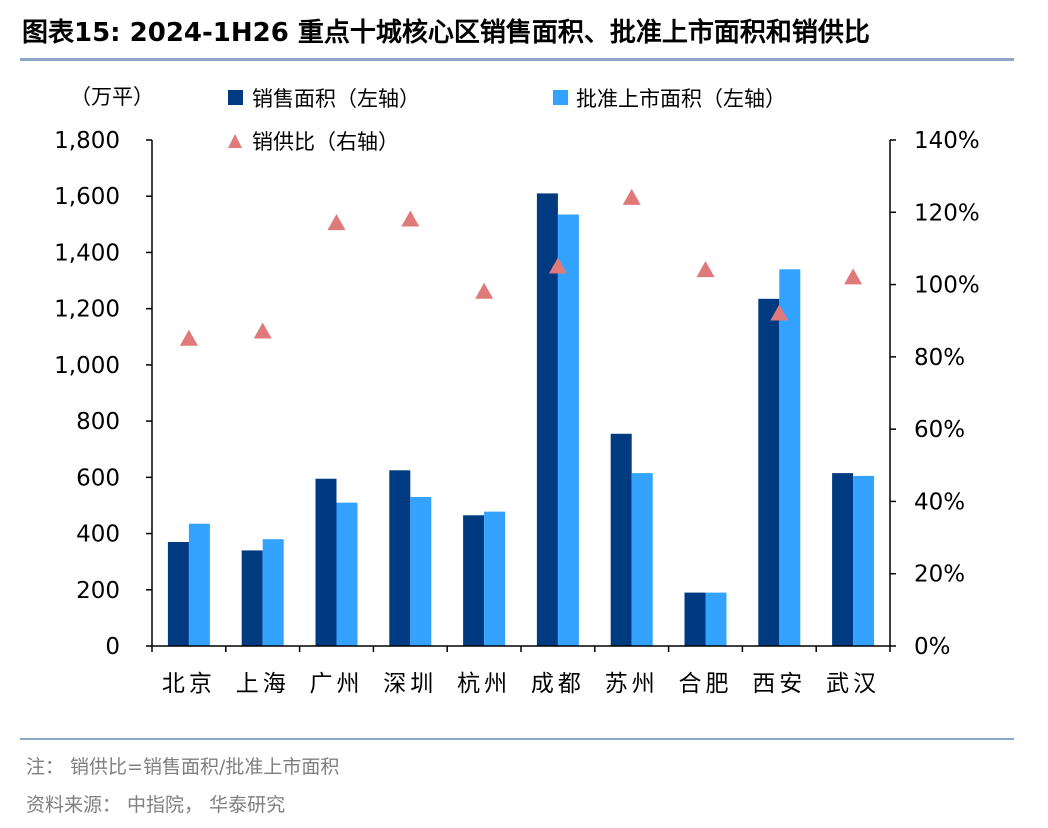 The height and width of the screenshot is (828, 1048). I want to click on x-axis-category-label: 深圳, so click(410, 684).